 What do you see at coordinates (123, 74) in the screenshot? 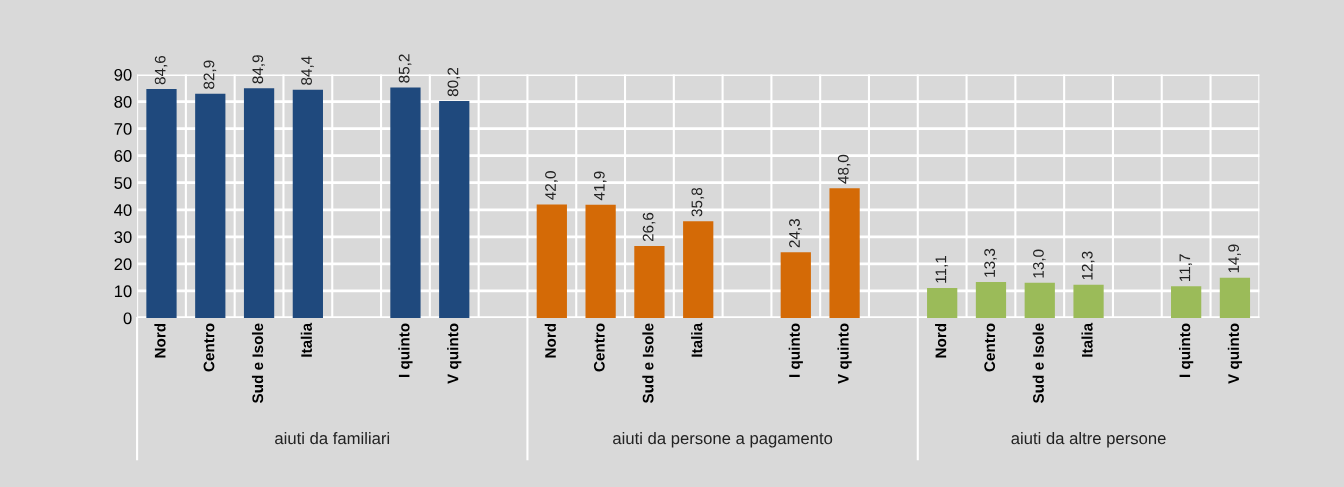
I see `y-tick-label: 90` at bounding box center [123, 74].